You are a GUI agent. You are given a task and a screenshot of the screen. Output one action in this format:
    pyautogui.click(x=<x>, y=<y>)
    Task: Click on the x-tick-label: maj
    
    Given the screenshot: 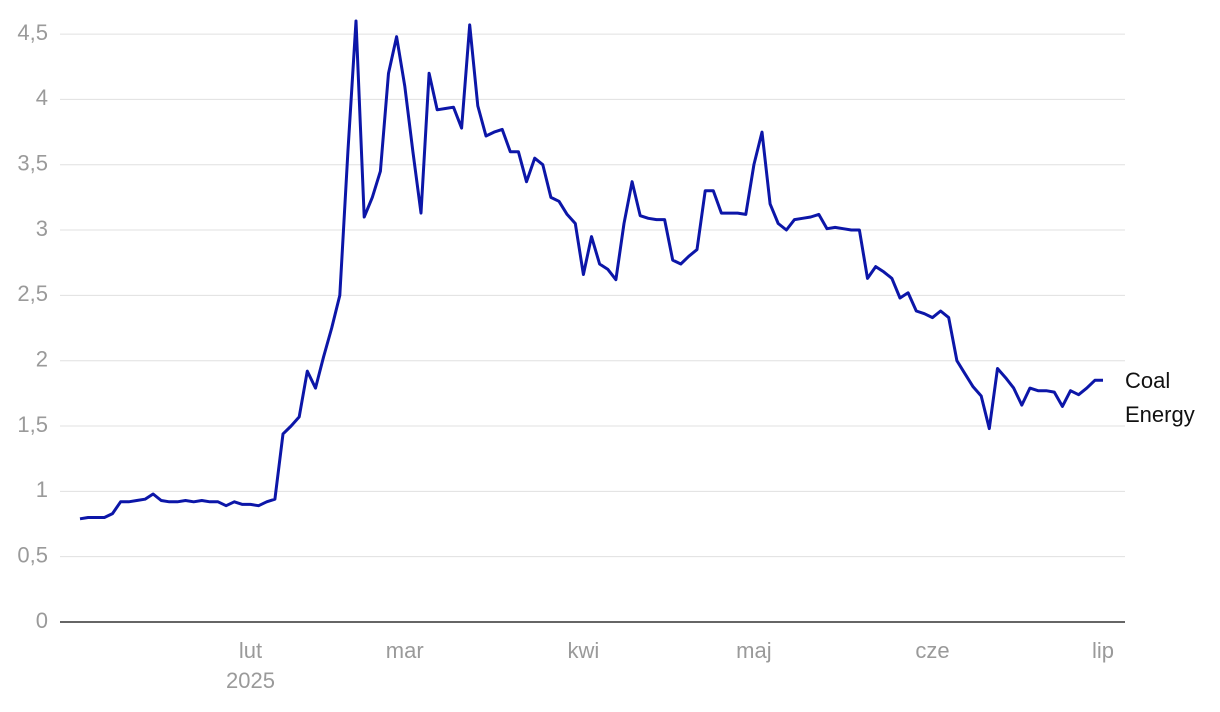 What is the action you would take?
    pyautogui.click(x=754, y=650)
    